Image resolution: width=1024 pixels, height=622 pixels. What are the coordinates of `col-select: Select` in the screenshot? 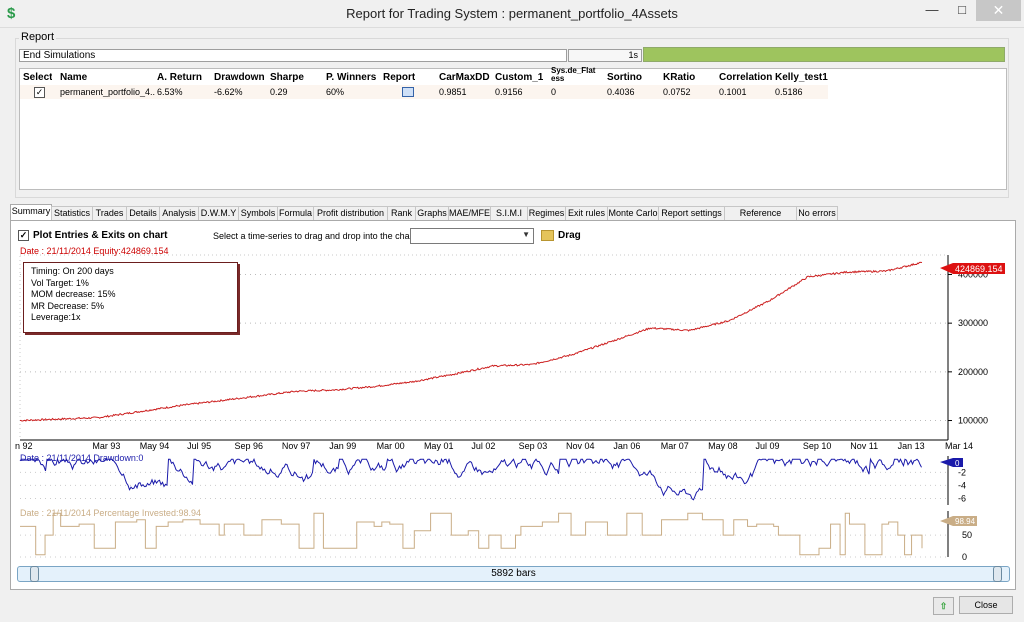 It's located at (38, 77).